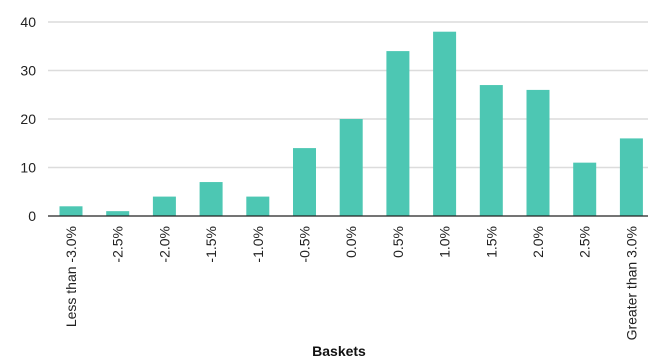  Describe the element at coordinates (398, 242) in the screenshot. I see `x-tick-label: 0.5%` at that location.